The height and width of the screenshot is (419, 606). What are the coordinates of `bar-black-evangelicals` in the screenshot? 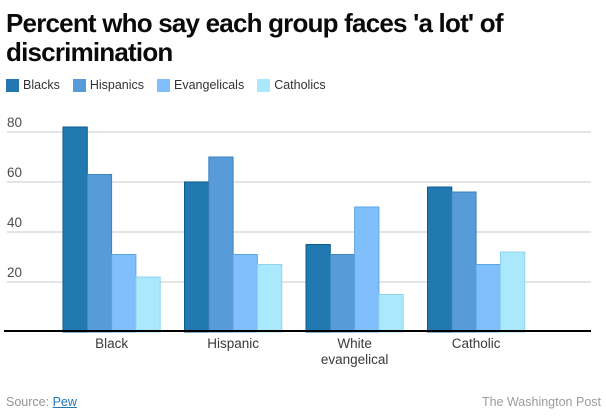 It's located at (124, 293).